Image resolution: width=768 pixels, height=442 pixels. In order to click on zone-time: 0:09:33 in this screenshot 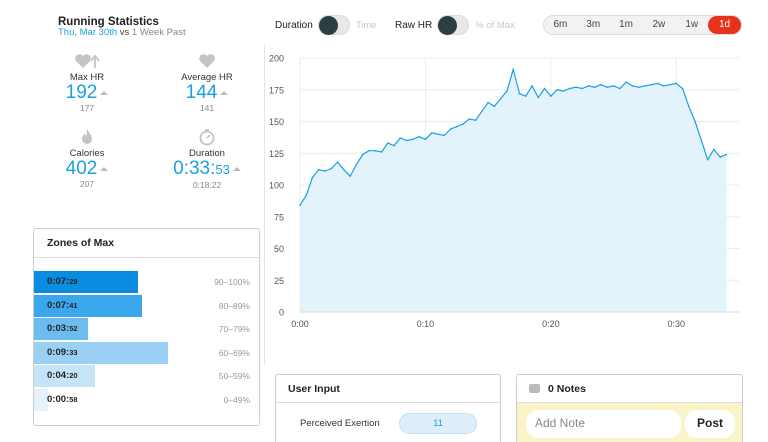, I will do `click(62, 352)`.